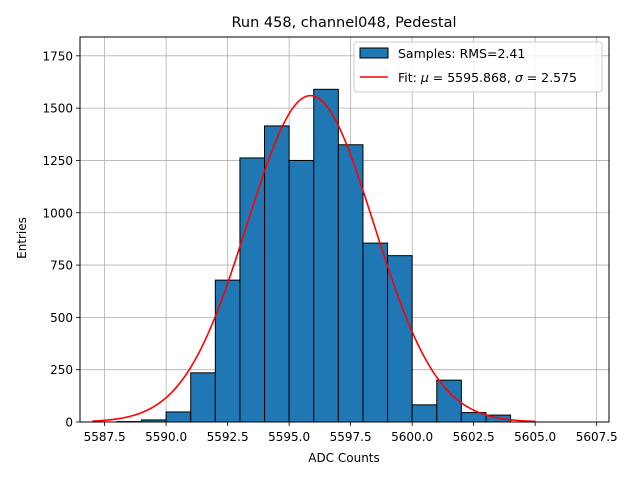 This screenshot has width=640, height=480. Describe the element at coordinates (461, 53) in the screenshot. I see `legend-samples-label: Samples: RMS=2.41` at that location.